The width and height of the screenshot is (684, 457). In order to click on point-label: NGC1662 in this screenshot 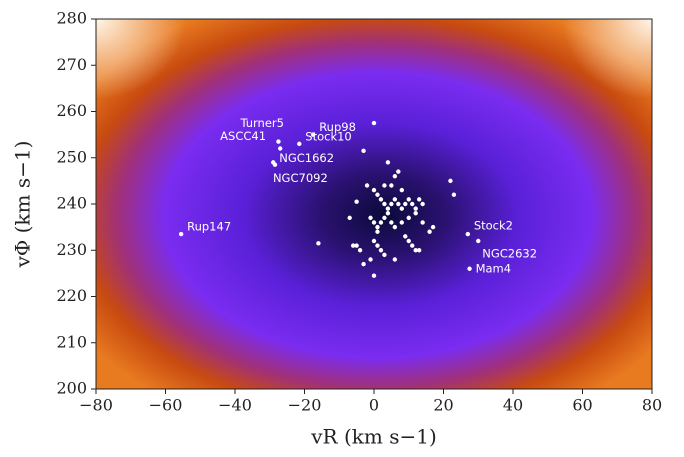, I will do `click(306, 158)`.